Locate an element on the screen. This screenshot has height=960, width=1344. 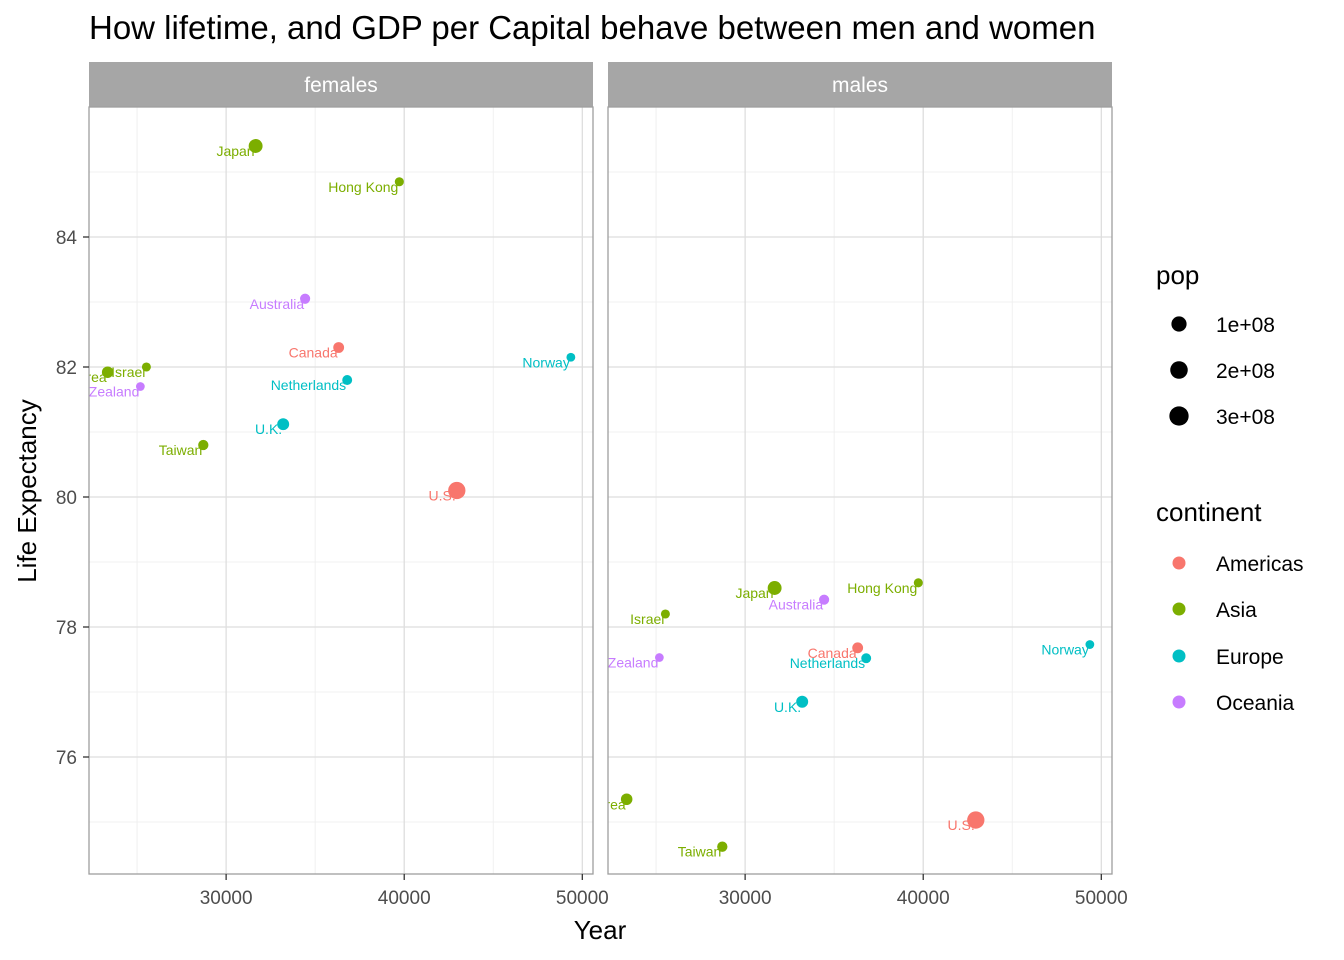
size-legend-entries: 1e+08 2e+08 3e+08 is located at coordinates (1222, 371).